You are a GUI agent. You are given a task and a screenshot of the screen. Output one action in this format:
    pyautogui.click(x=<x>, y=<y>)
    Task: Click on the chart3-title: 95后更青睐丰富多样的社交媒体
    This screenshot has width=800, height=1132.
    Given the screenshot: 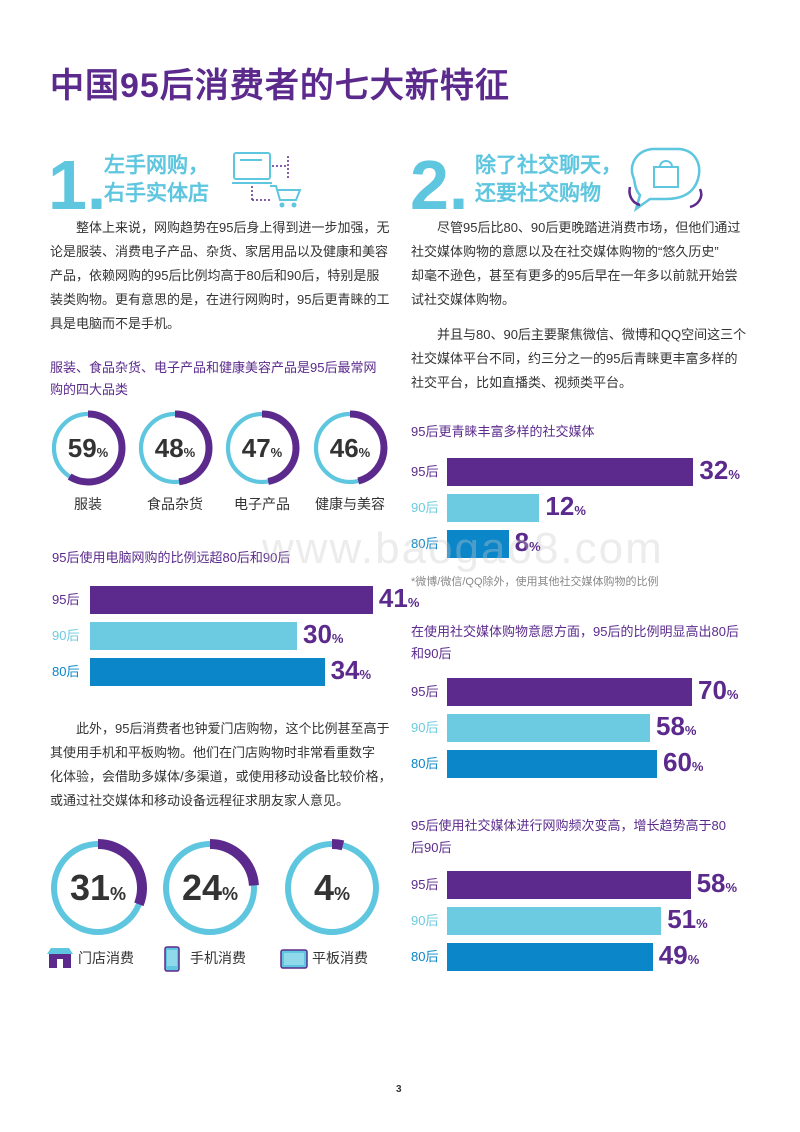 What is the action you would take?
    pyautogui.click(x=503, y=431)
    